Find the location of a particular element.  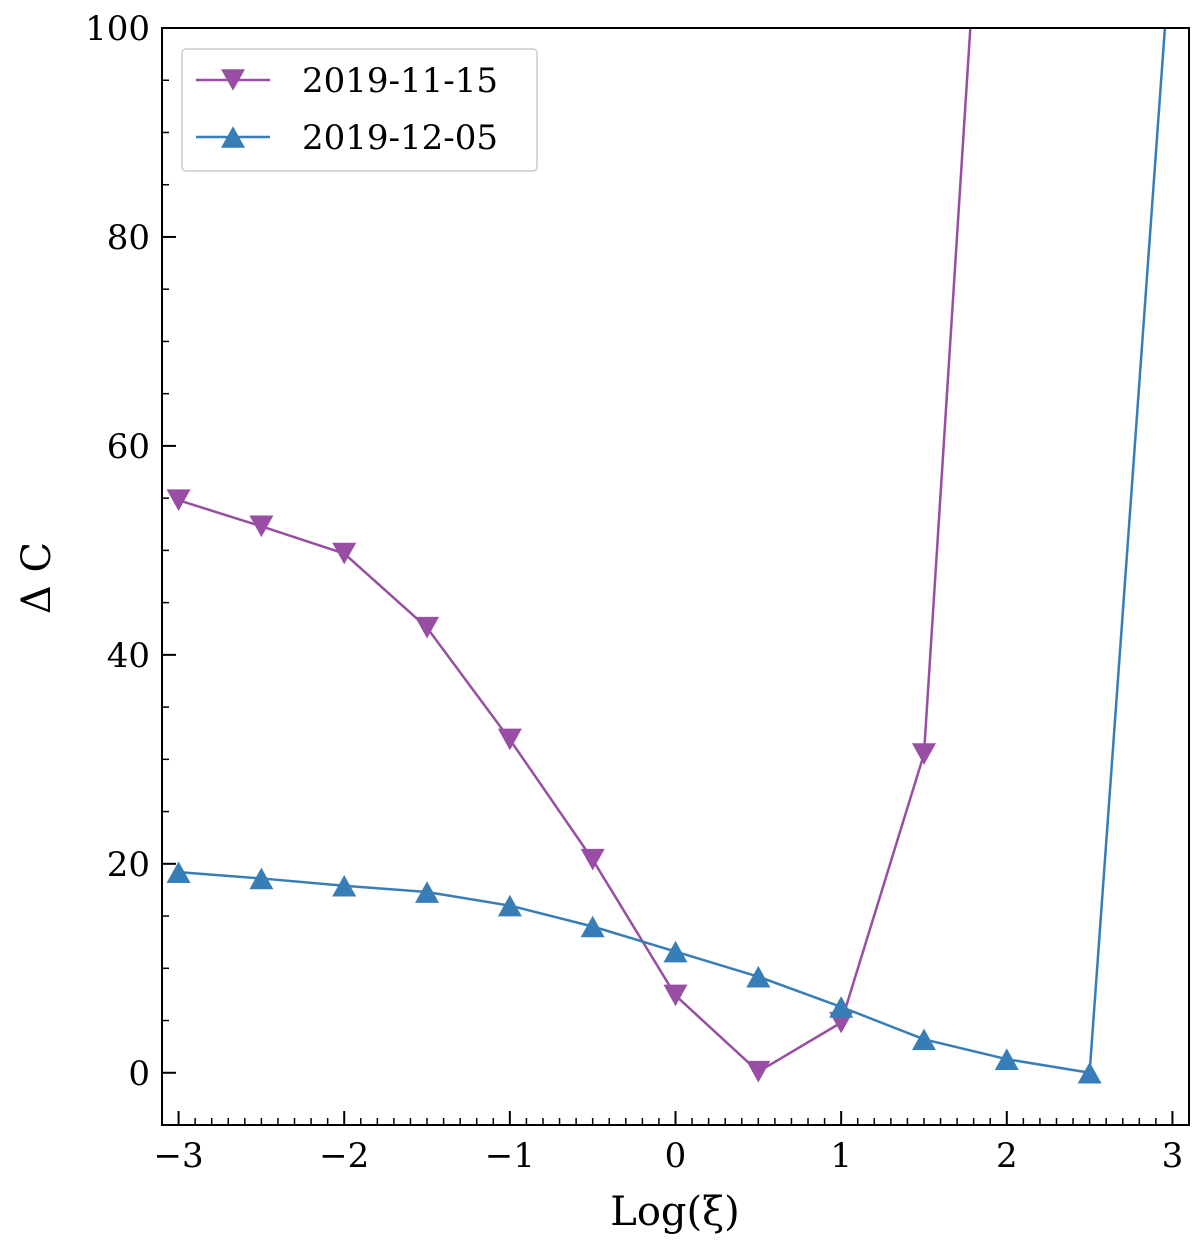

legend-entry-1: 2019-11-15 is located at coordinates (347, 81).